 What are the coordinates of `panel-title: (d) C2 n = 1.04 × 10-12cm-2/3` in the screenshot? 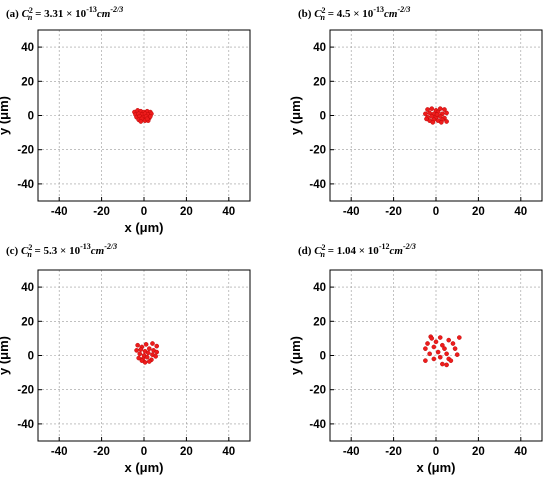 It's located at (357, 250).